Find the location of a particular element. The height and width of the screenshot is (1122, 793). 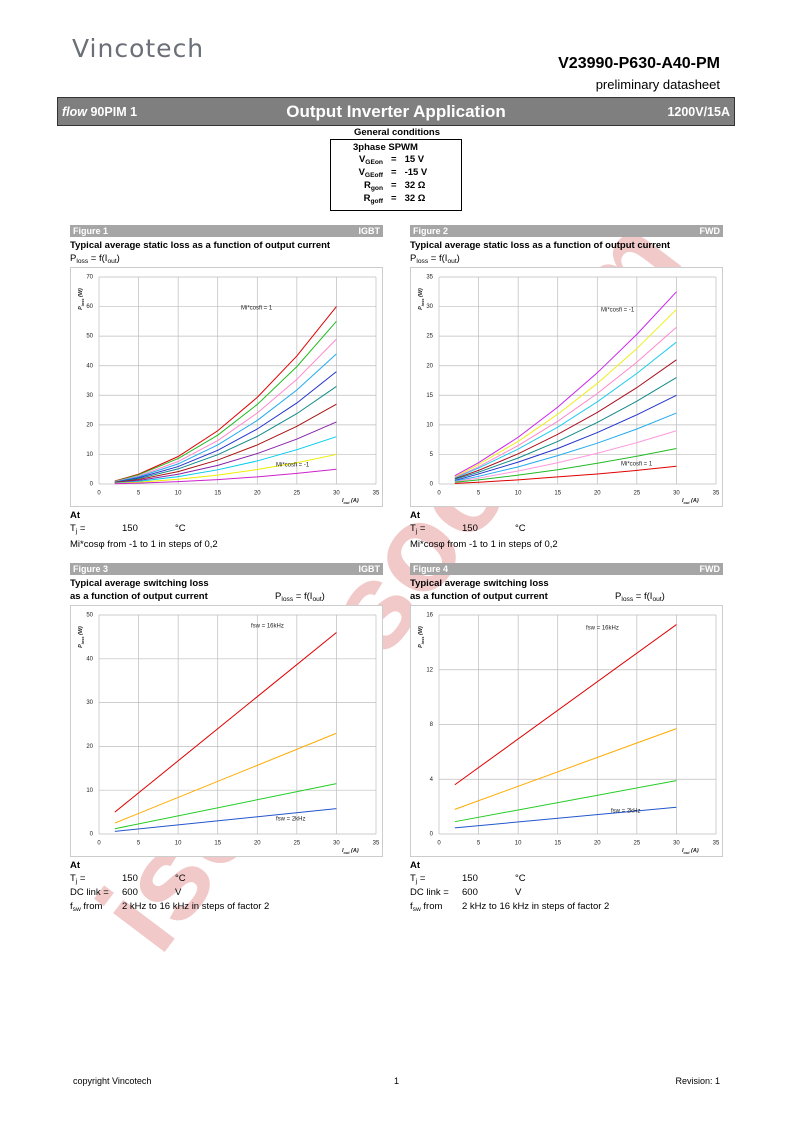

figure-device: IGBT is located at coordinates (369, 231).